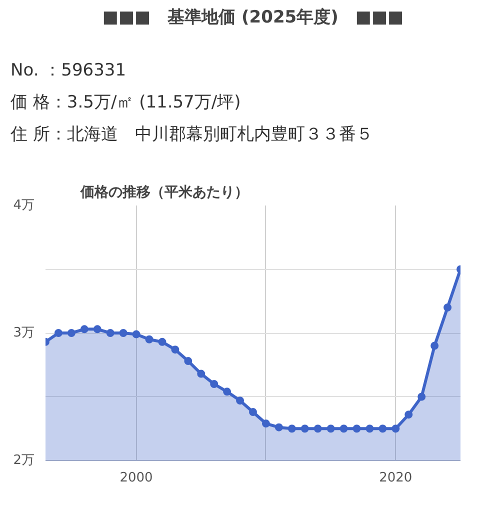 Image resolution: width=499 pixels, height=507 pixels. I want to click on y-tick-label: 2万, so click(24, 460).